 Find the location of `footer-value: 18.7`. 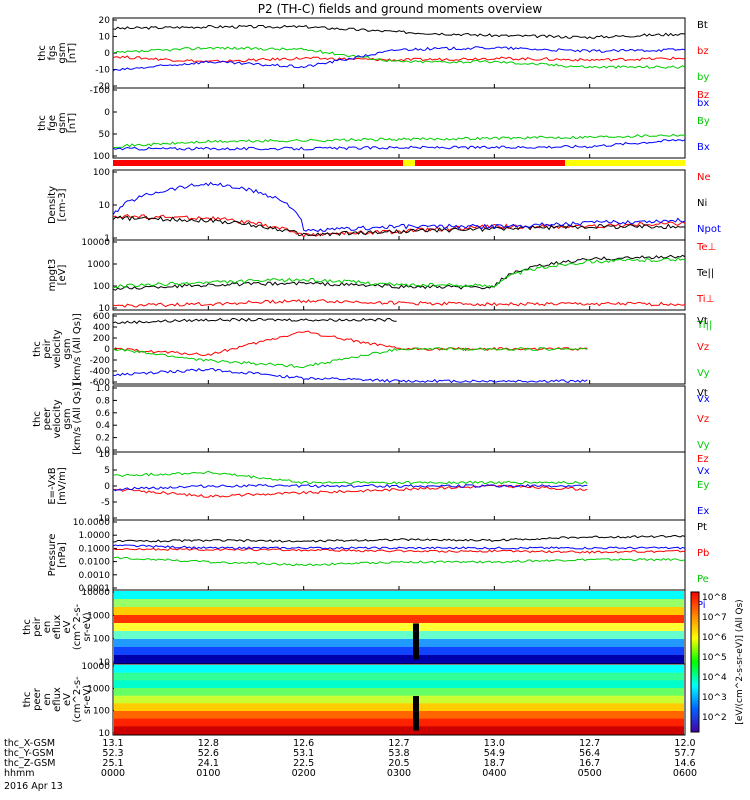

footer-value: 18.7 is located at coordinates (494, 763).